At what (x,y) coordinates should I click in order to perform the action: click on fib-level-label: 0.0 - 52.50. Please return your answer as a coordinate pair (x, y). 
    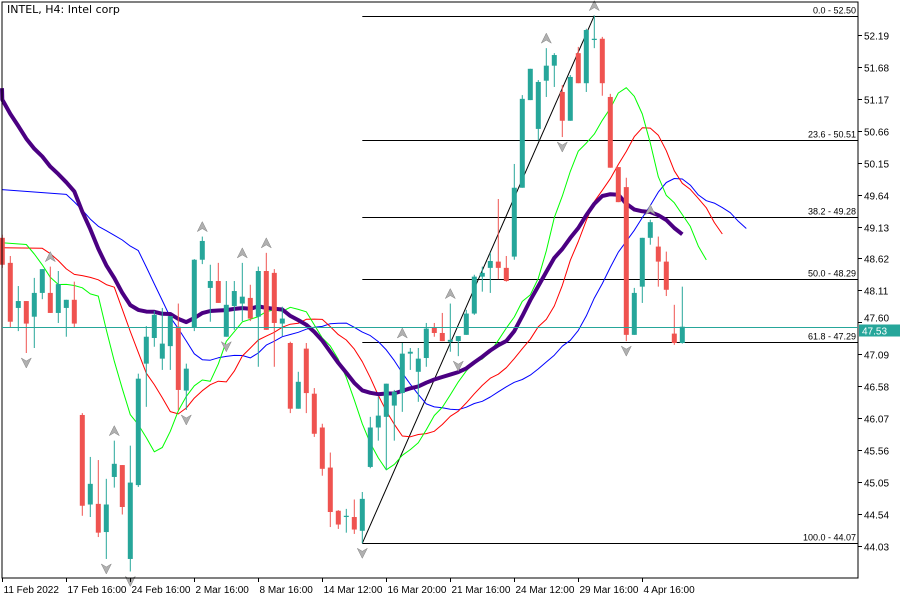
    Looking at the image, I should click on (834, 11).